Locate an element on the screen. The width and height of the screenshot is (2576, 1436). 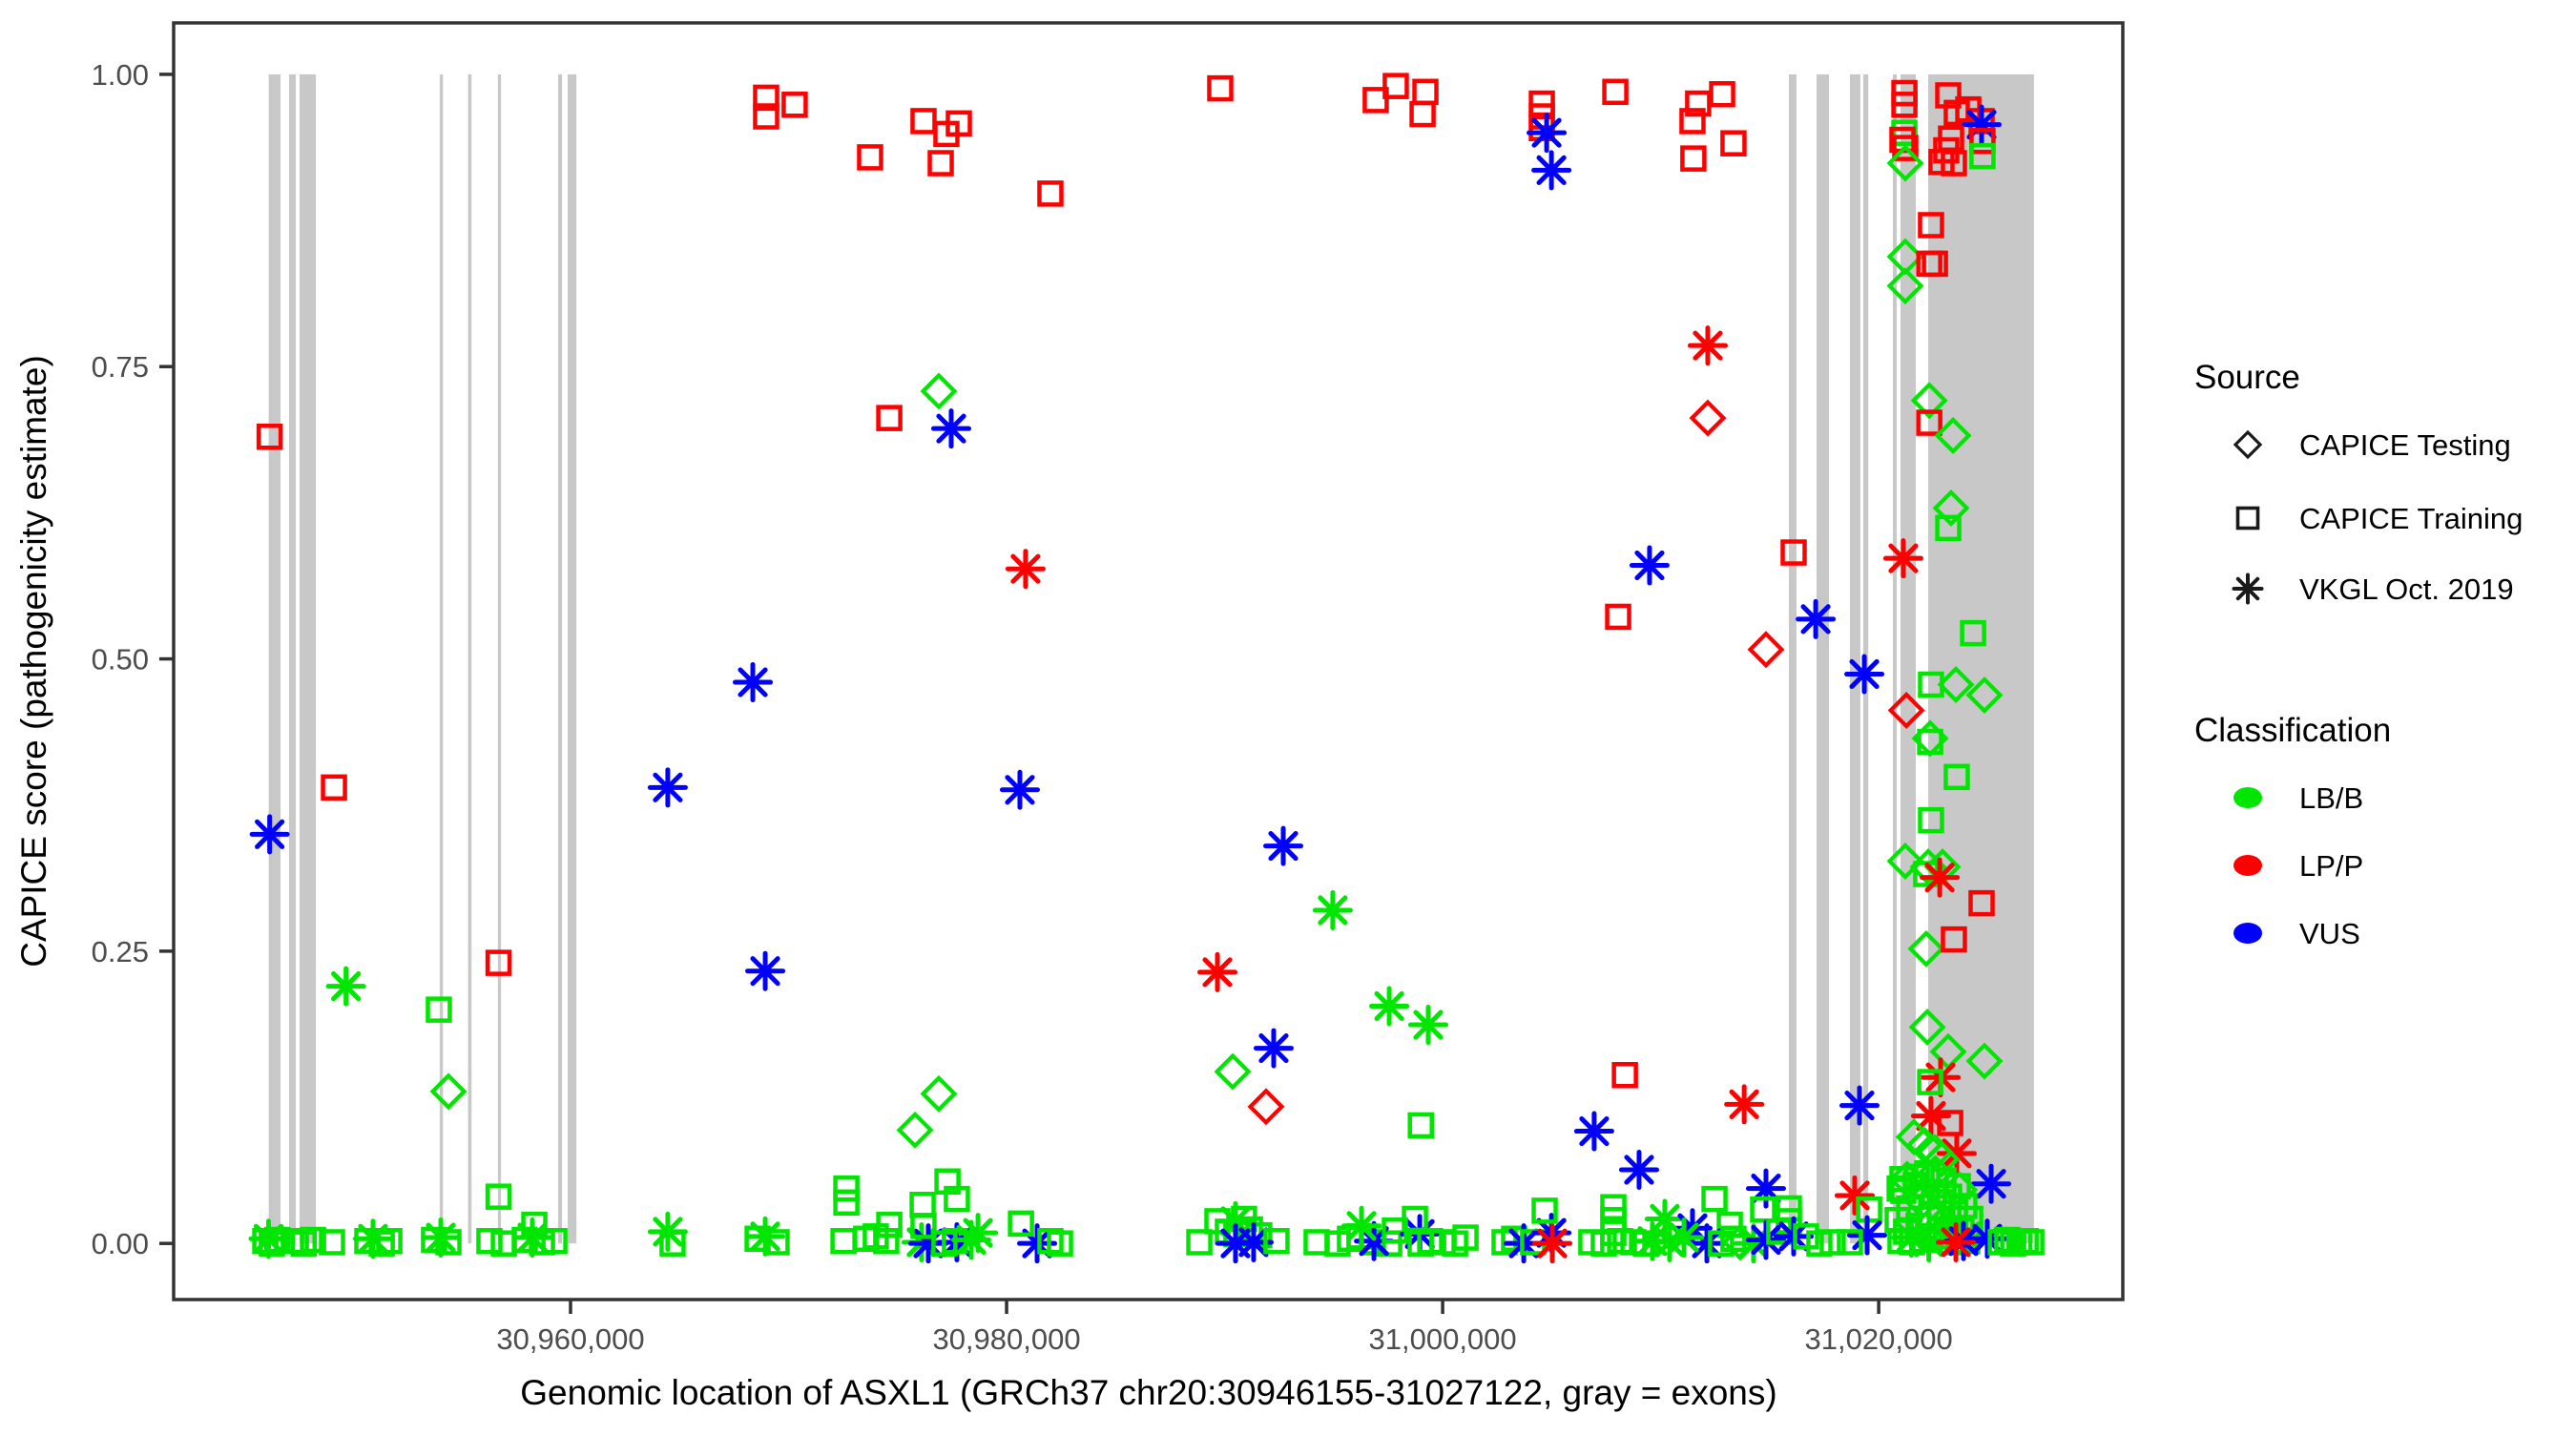
capice-training-square-icon is located at coordinates (2247, 518).